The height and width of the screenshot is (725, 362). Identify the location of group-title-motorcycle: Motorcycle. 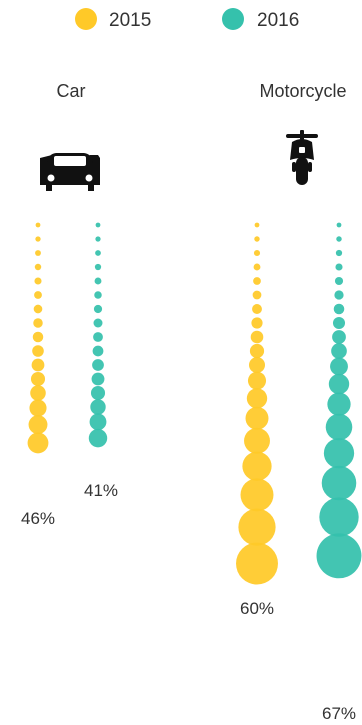
(302, 91).